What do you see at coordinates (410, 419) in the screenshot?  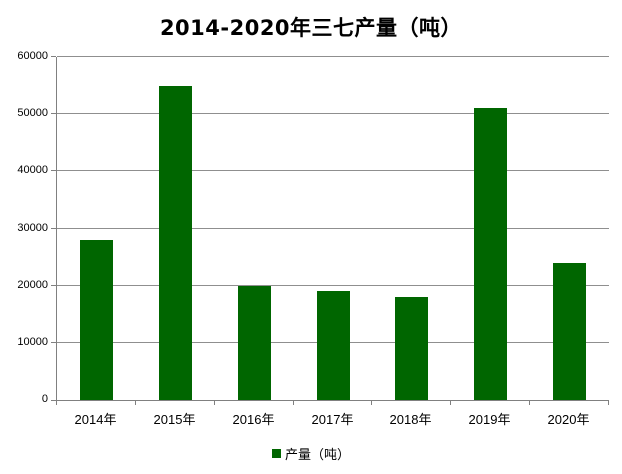 I see `x-axis-category-label: 2018年` at bounding box center [410, 419].